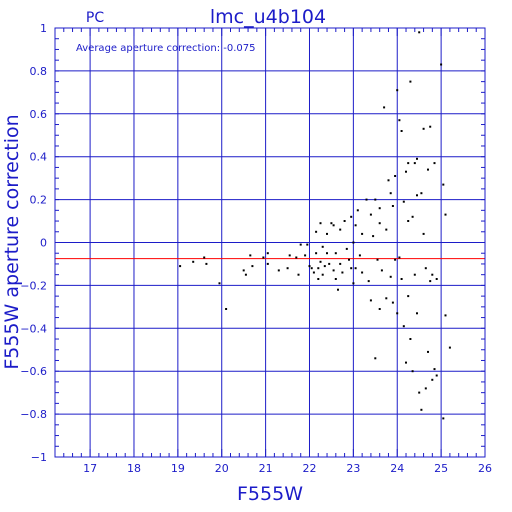  I want to click on y-tick-label: 0, so click(43, 243).